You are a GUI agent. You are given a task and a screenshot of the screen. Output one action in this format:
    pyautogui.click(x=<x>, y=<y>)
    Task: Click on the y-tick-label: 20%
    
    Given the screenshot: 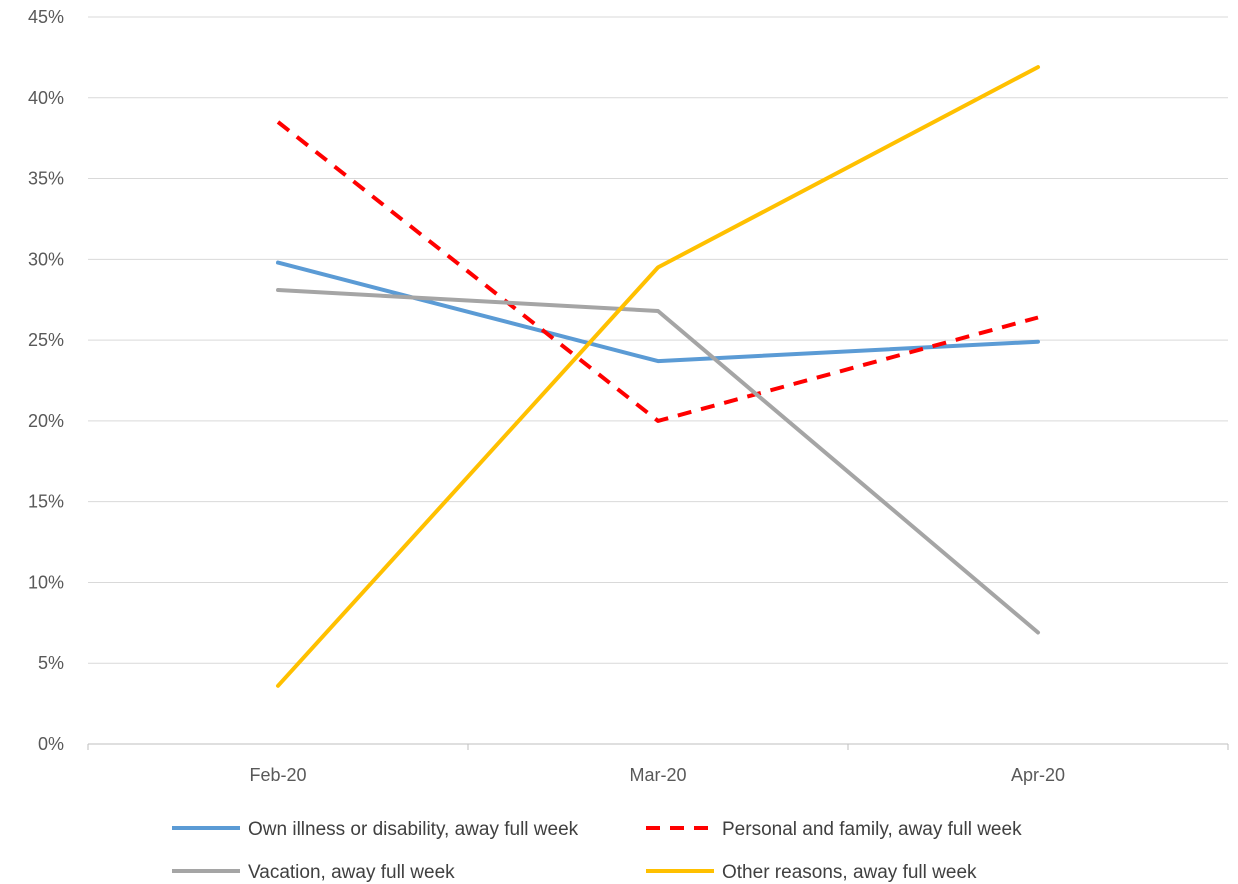 What is the action you would take?
    pyautogui.click(x=46, y=421)
    